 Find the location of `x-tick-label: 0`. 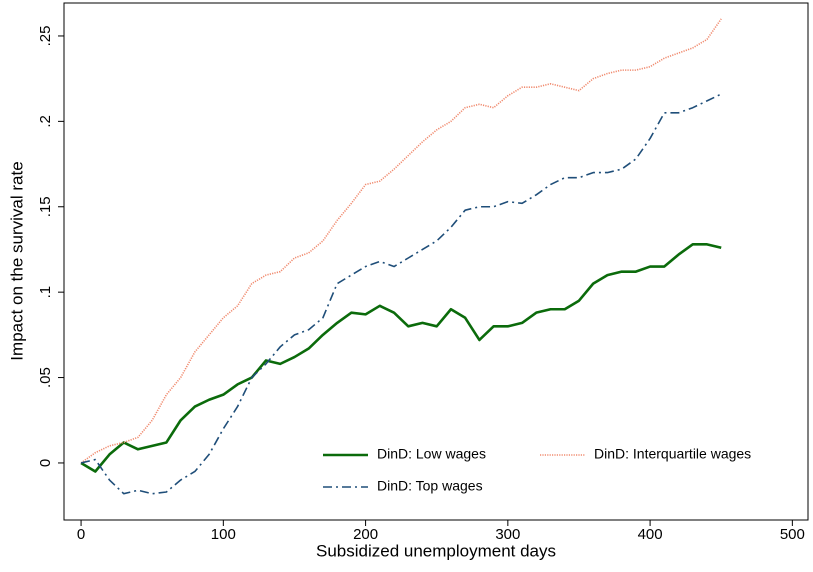

x-tick-label: 0 is located at coordinates (81, 534).